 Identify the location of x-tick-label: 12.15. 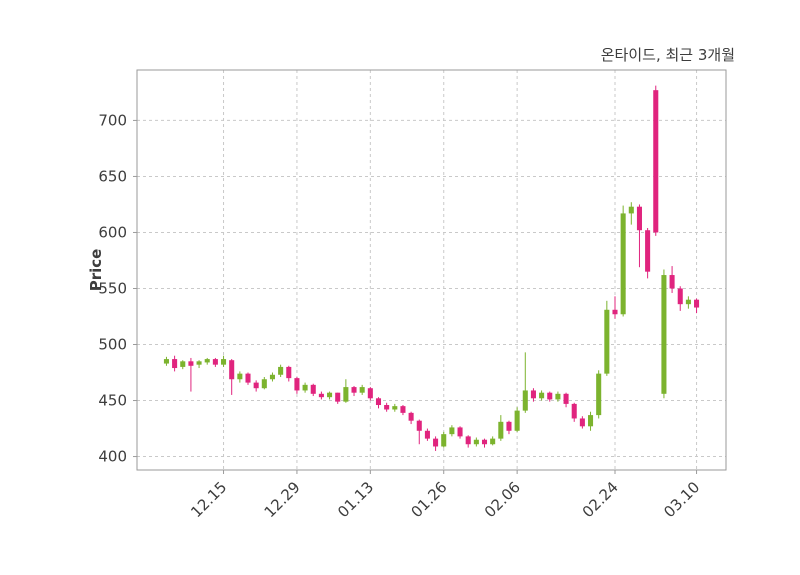
(208, 499).